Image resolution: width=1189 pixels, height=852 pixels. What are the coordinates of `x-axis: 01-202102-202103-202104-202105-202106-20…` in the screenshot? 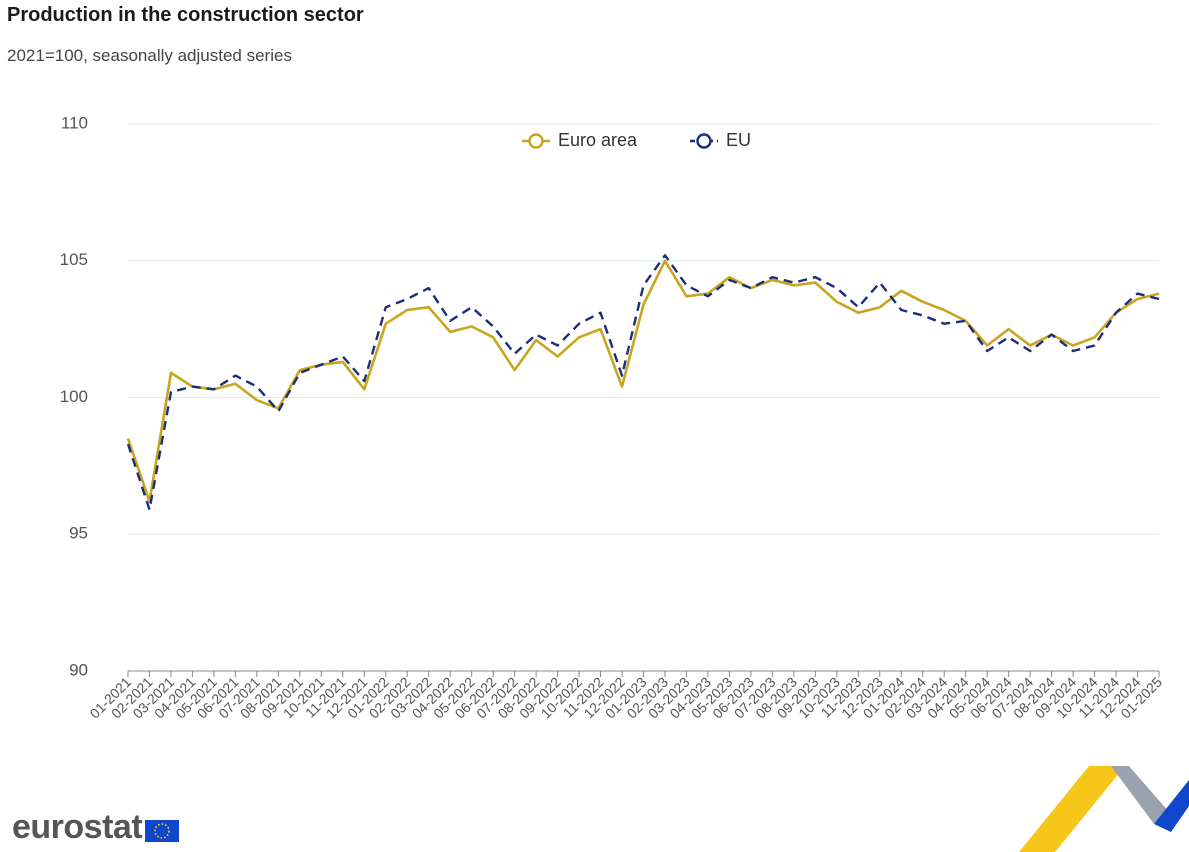 It's located at (625, 695).